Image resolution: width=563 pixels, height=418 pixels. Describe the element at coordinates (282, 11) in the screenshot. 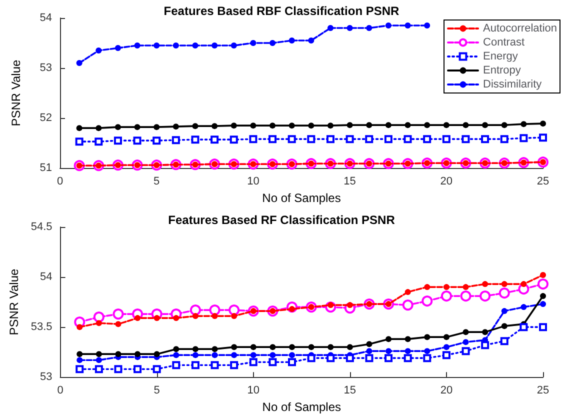

I see `chart-title: Features Based RBF Classification PSNR` at that location.